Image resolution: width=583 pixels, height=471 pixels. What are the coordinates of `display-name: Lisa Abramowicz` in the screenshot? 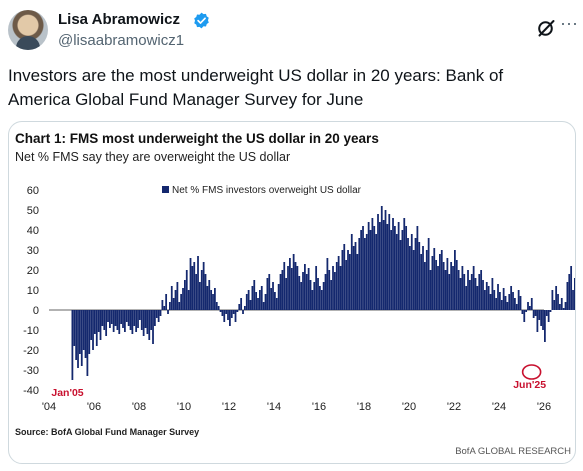 It's located at (119, 19).